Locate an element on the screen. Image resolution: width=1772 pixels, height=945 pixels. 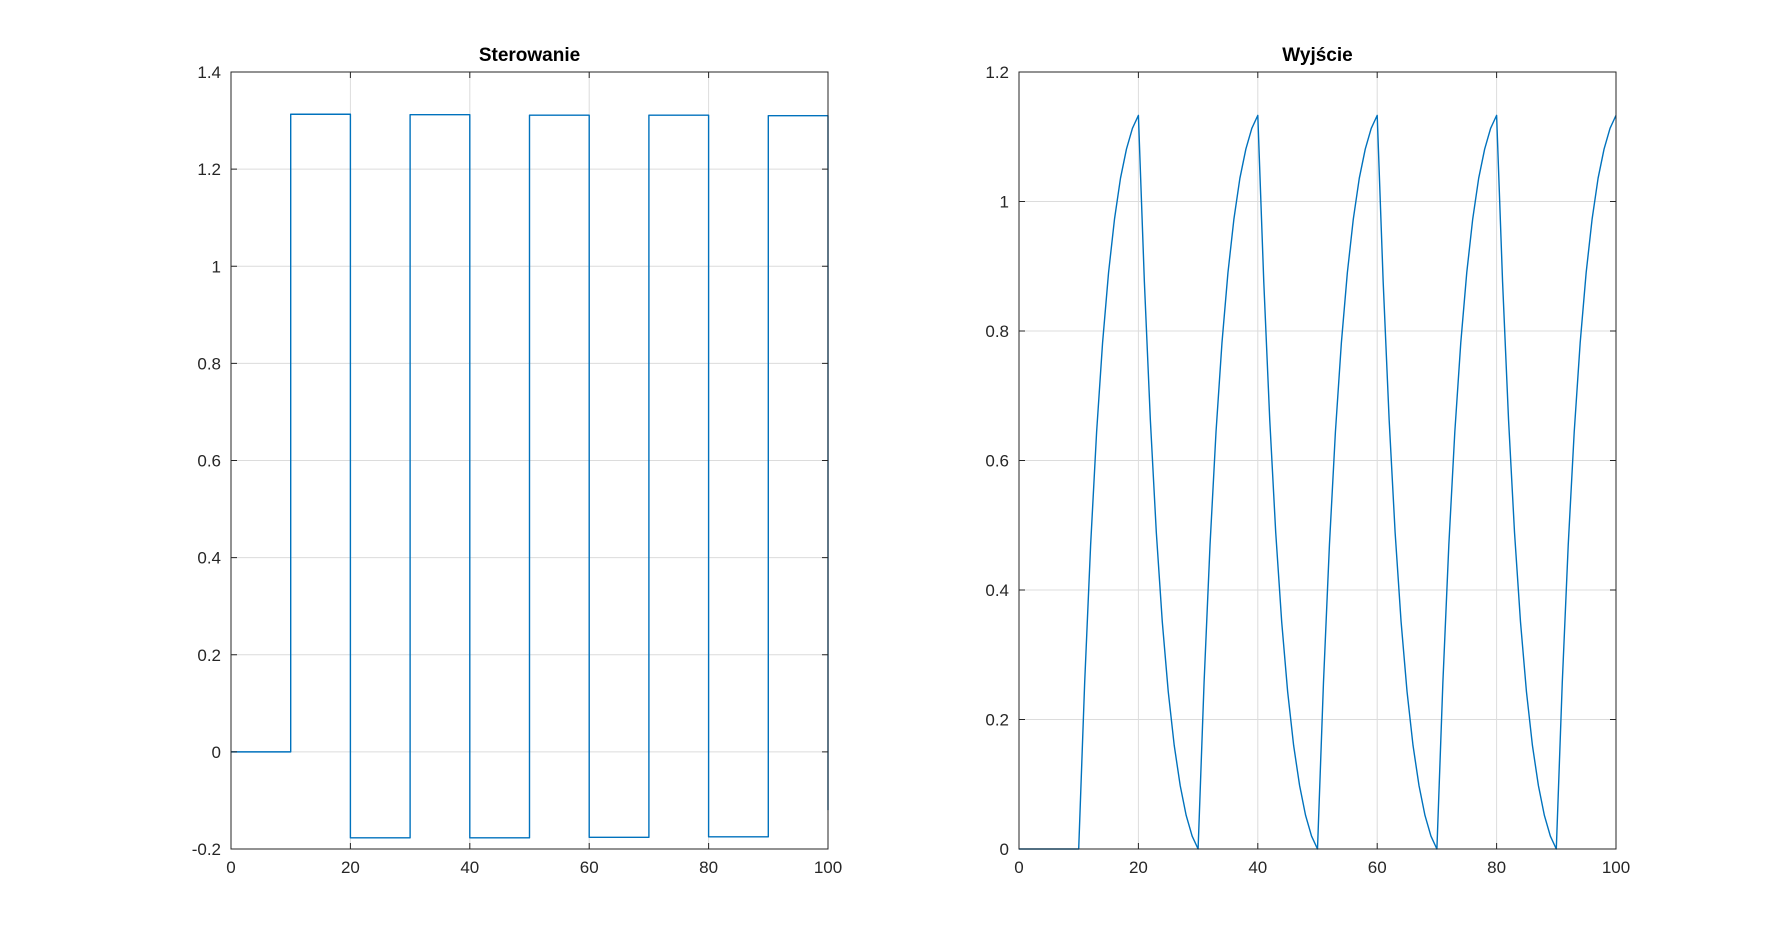
chart-title: Wyjście is located at coordinates (1317, 55).